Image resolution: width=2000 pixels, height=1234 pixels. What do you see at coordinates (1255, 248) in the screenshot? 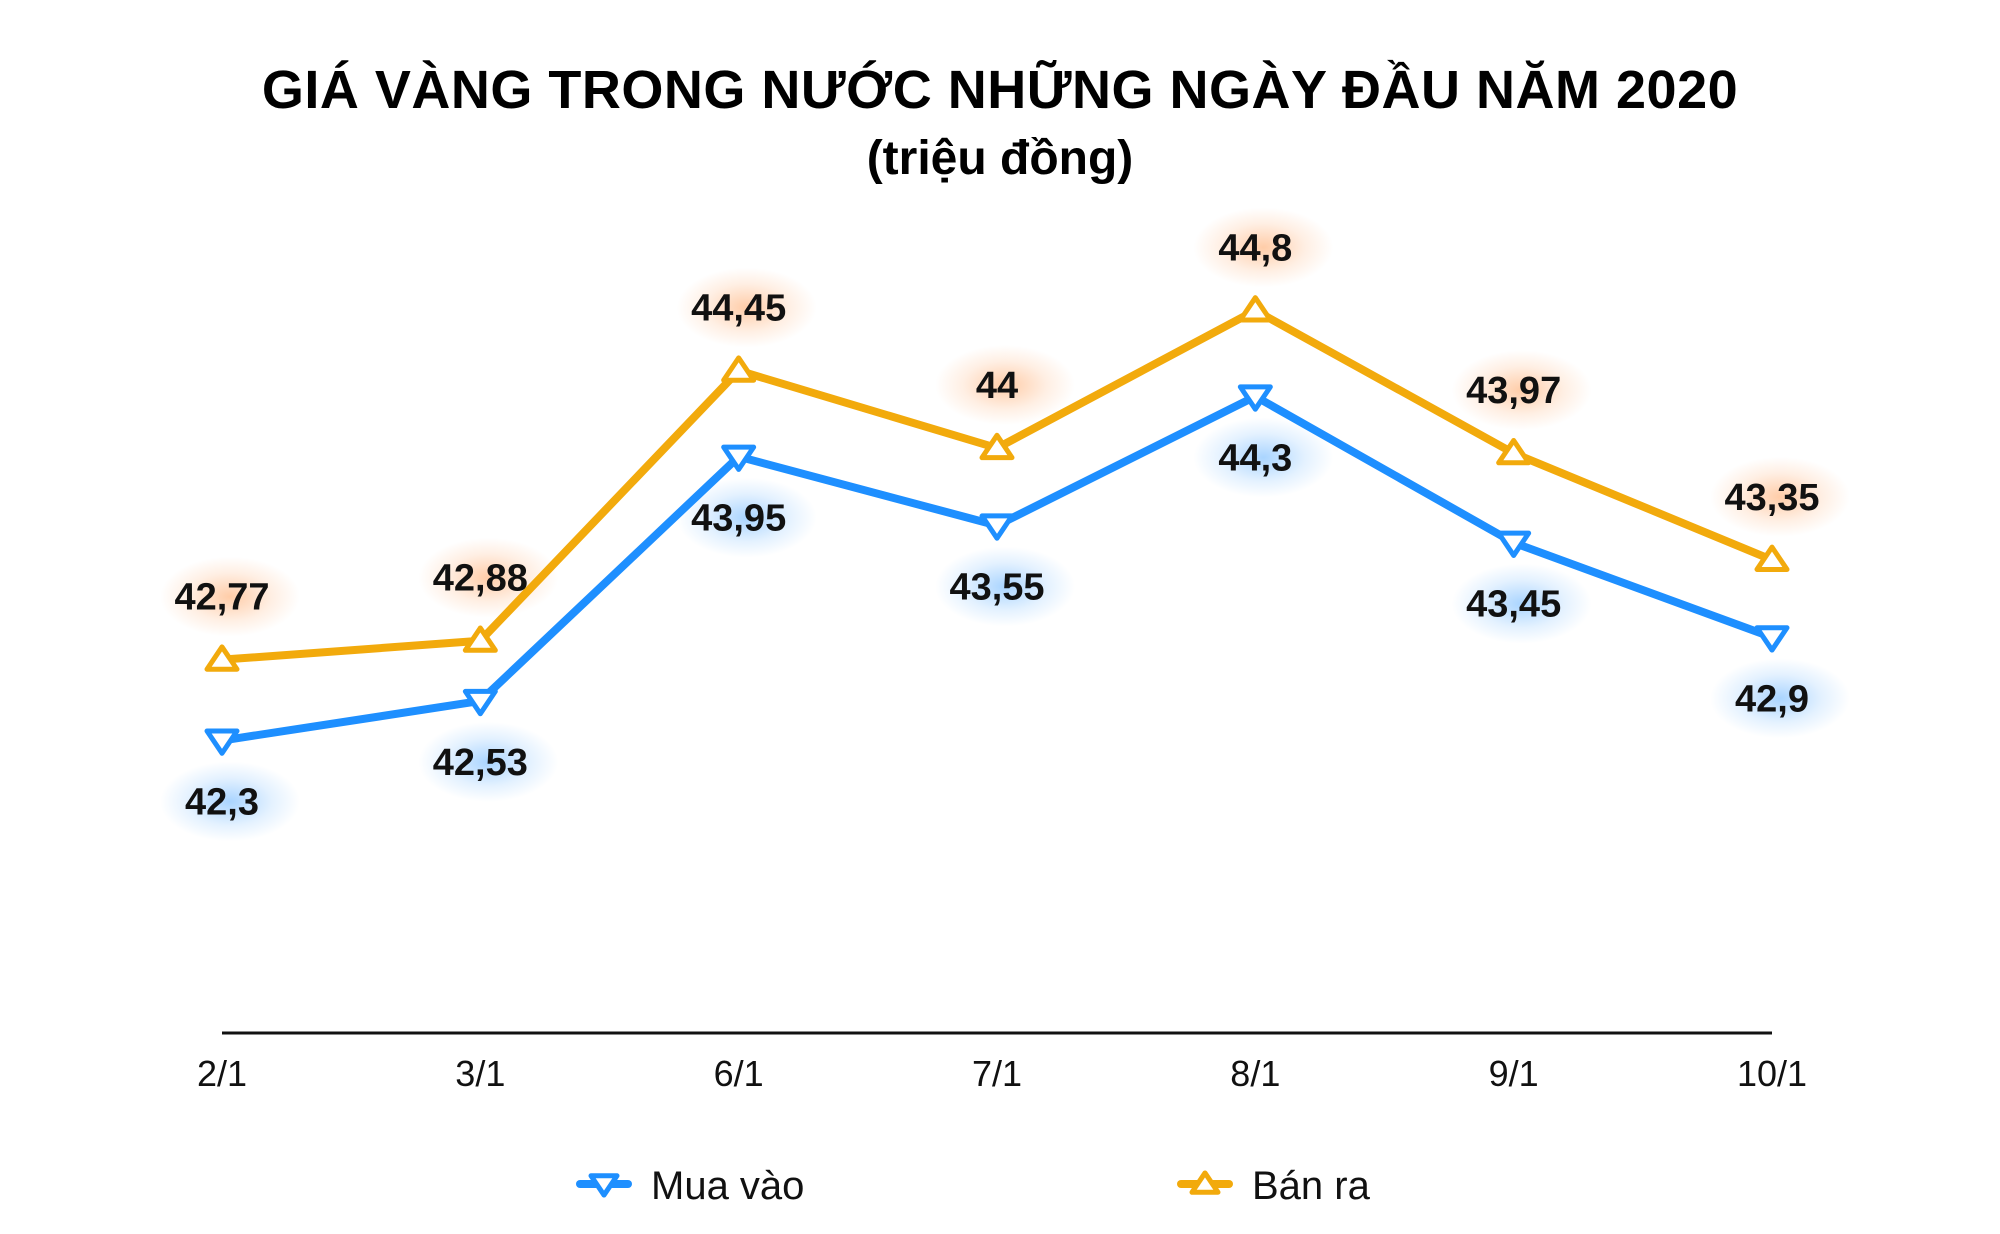
I see `data-label: 44,8` at bounding box center [1255, 248].